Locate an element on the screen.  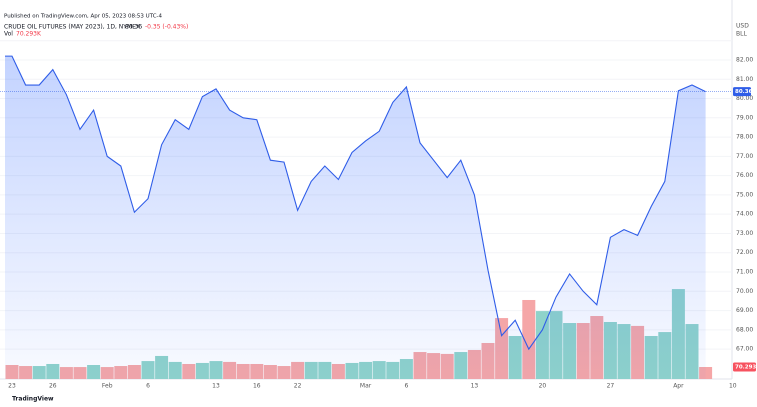
last-price-label: 80.36 is located at coordinates (744, 92).